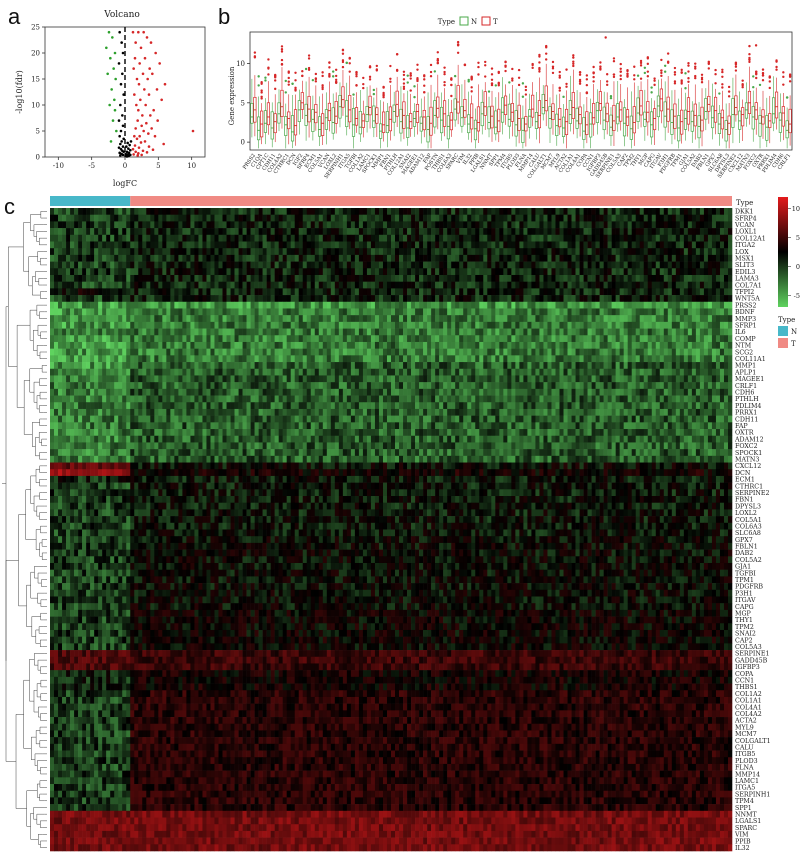  What do you see at coordinates (115, 79) in the screenshot?
I see `volcano-point-down` at bounding box center [115, 79].